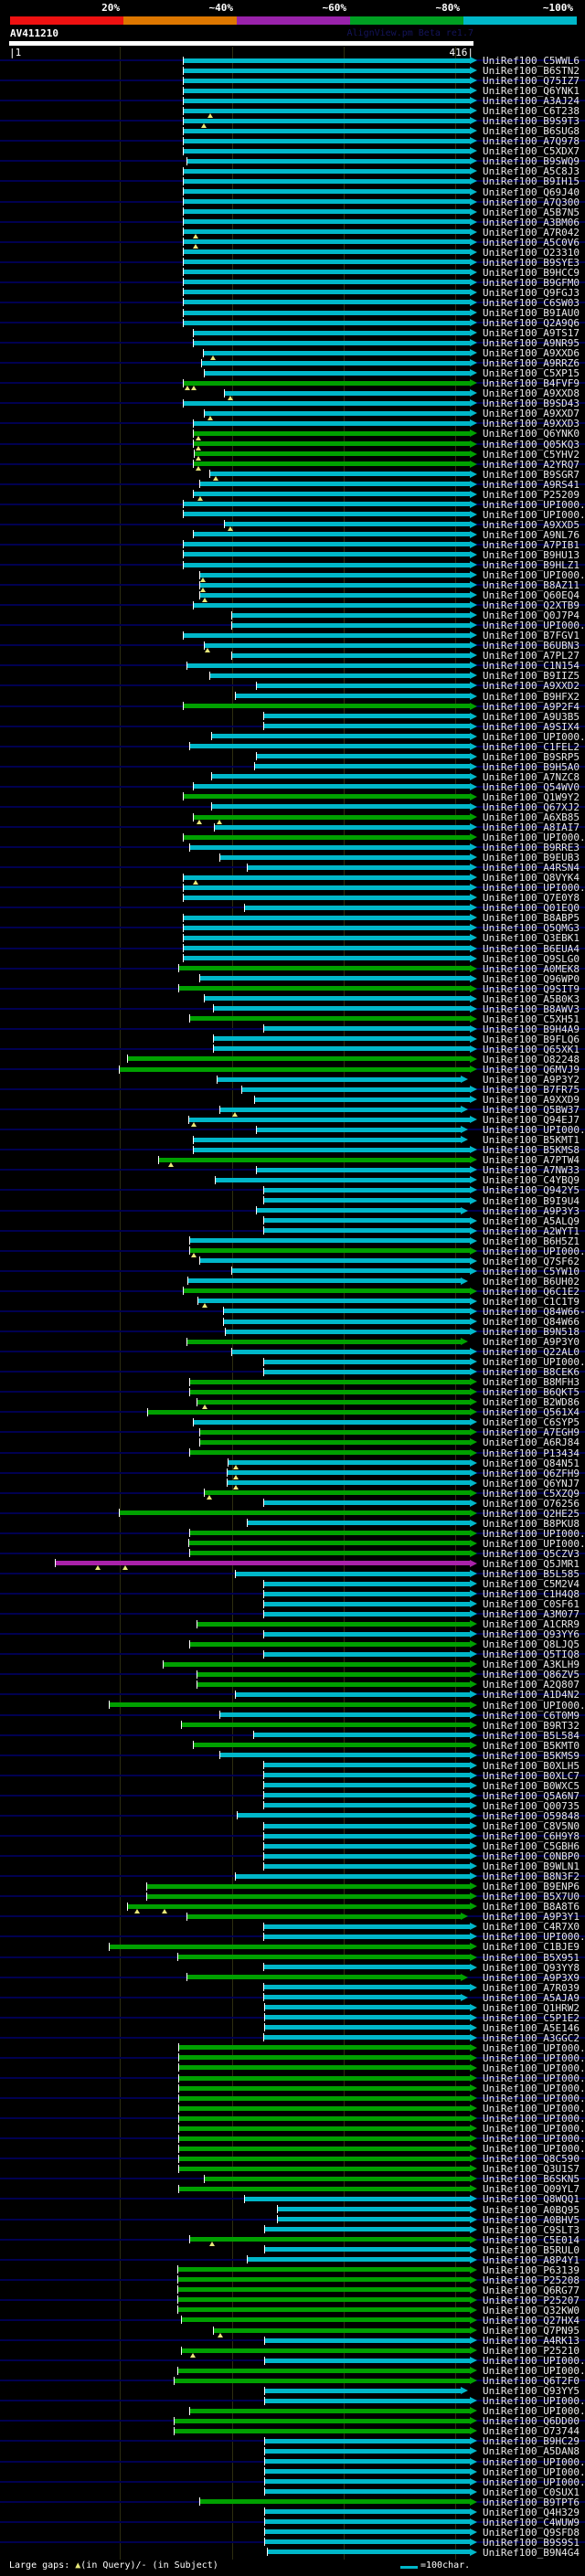 The image size is (585, 2576). I want to click on hit-label: UniRef100_A7Q300, so click(532, 202).